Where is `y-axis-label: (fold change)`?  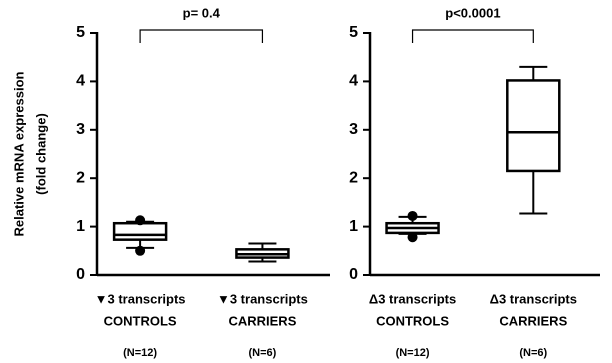 y-axis-label: (fold change) is located at coordinates (40, 154).